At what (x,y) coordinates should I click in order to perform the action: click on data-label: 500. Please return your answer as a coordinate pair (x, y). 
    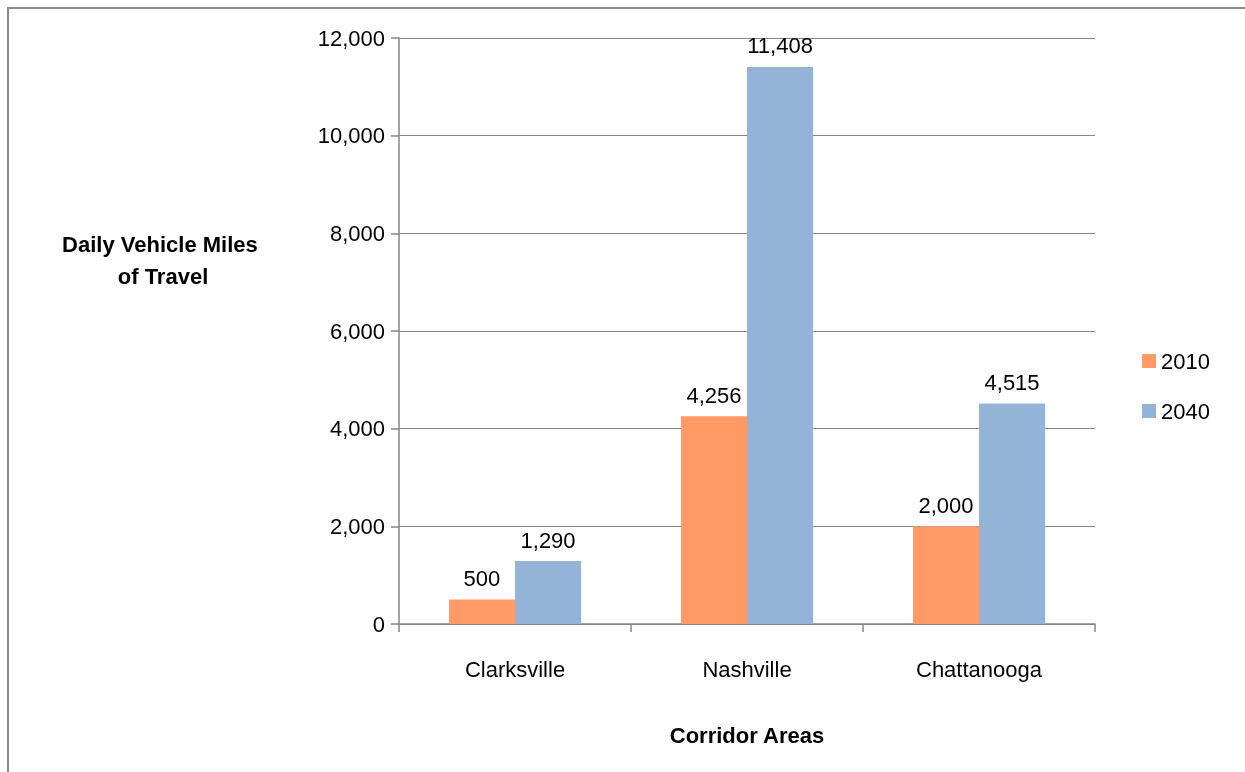
    Looking at the image, I should click on (482, 579).